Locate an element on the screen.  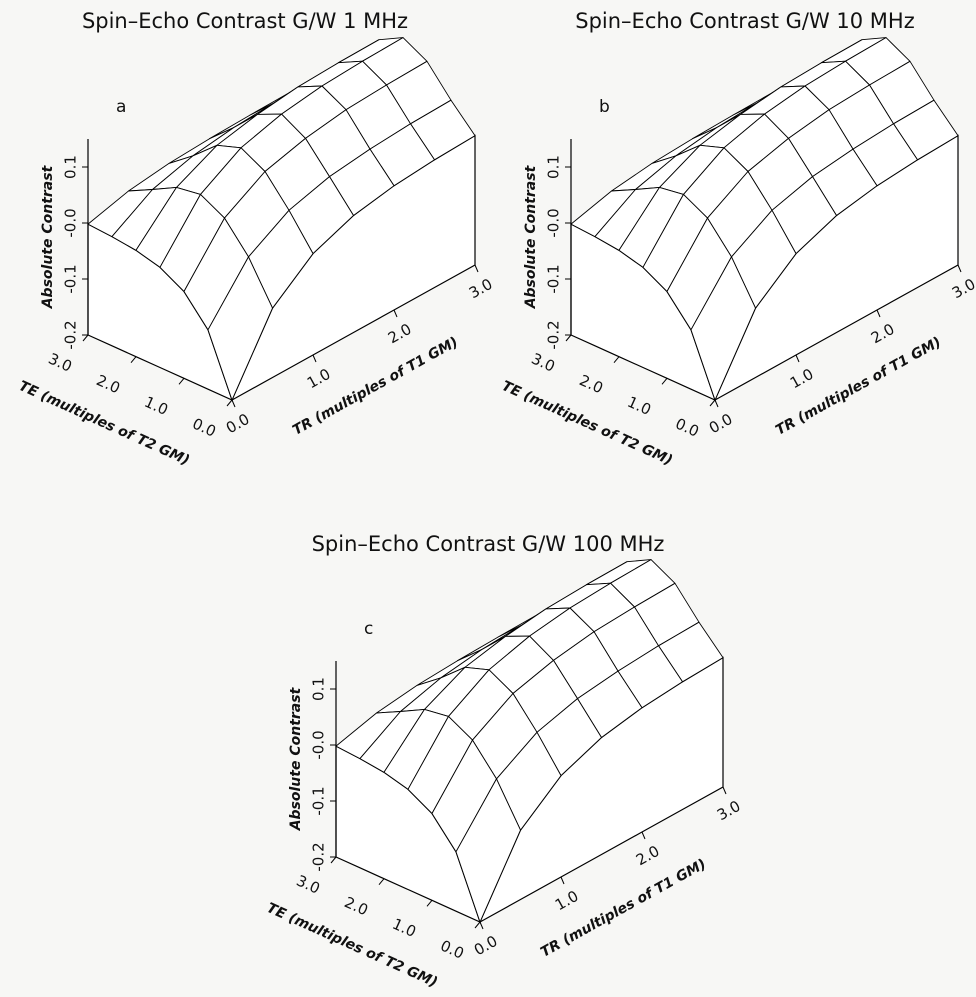
panel-label: c is located at coordinates (368, 629).